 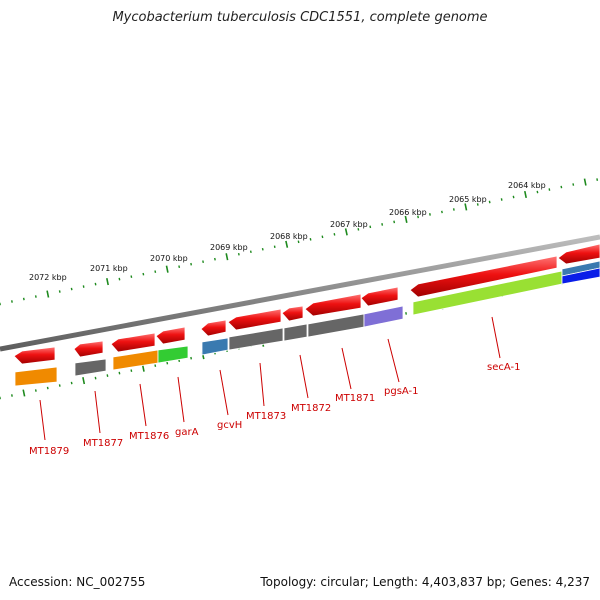 I want to click on leader-line-mt1872, so click(x=304, y=376).